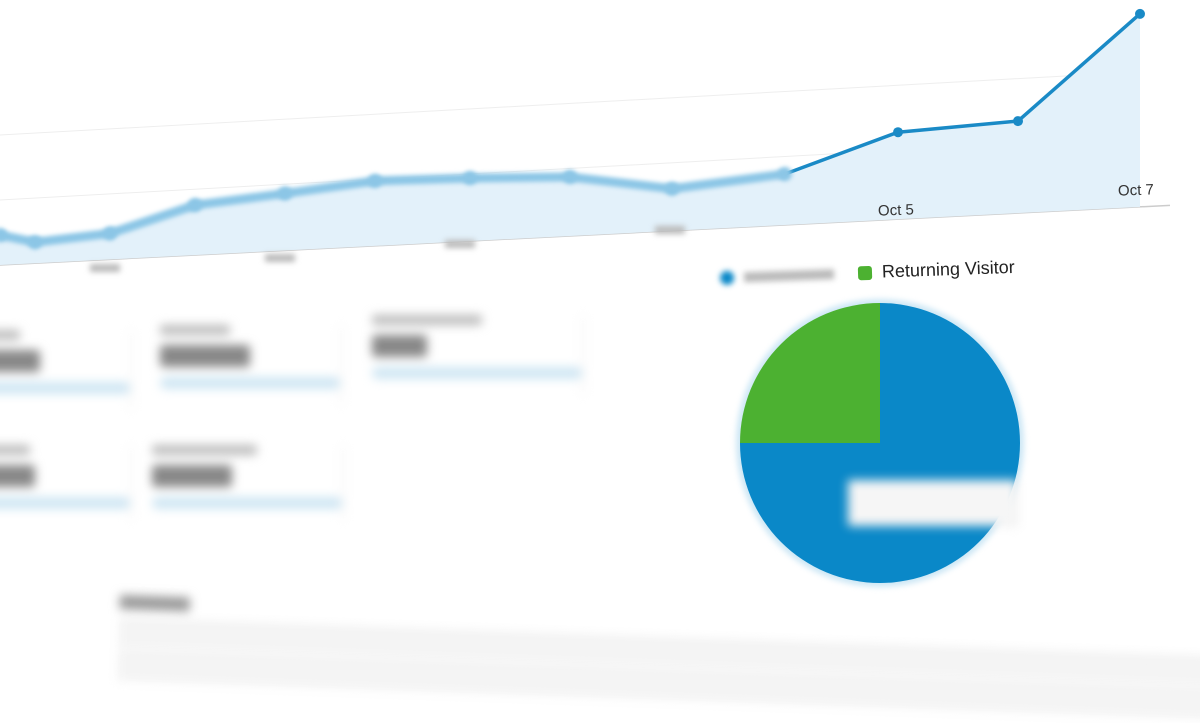  Describe the element at coordinates (727, 277) in the screenshot. I see `legend-swatch-new` at that location.